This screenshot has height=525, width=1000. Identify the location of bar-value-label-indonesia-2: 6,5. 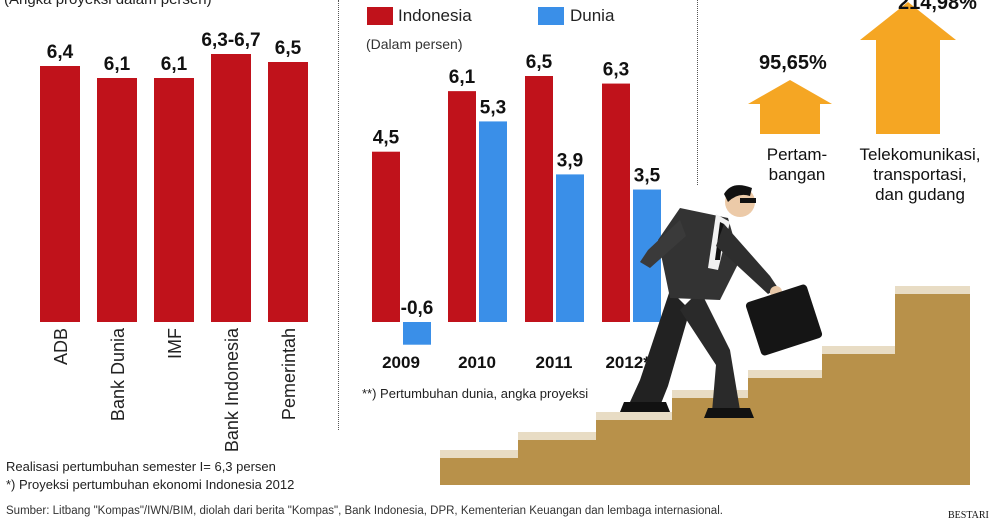
(539, 62).